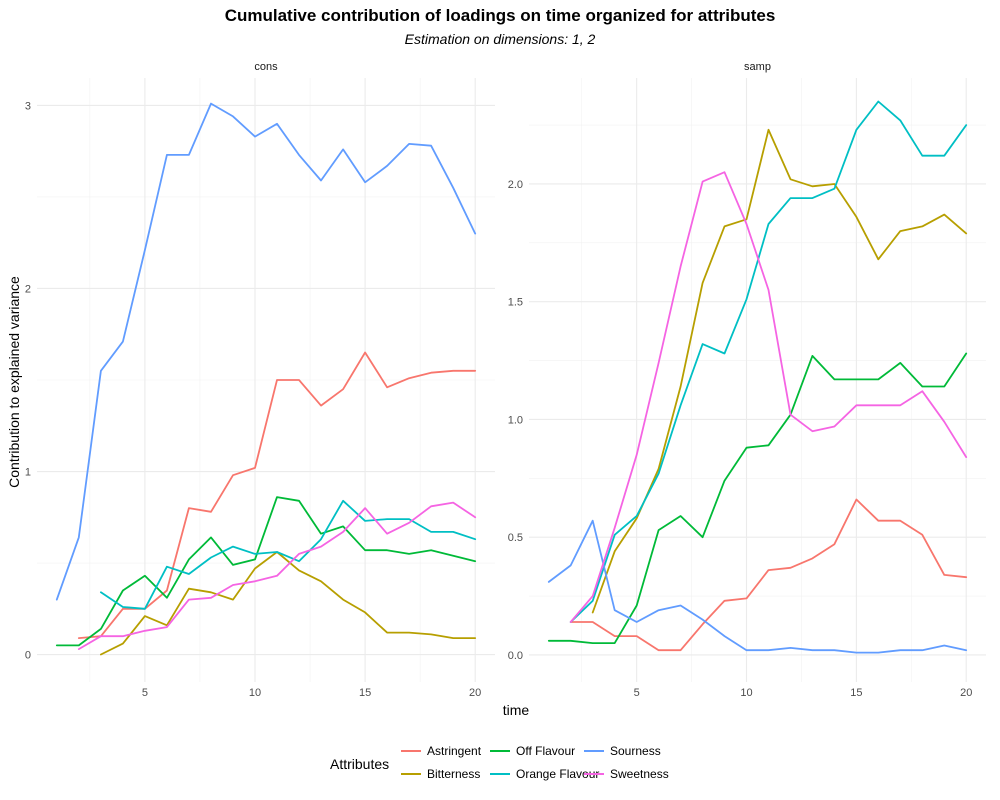 The image size is (1000, 800). I want to click on y-tick-label: 0.5, so click(515, 538).